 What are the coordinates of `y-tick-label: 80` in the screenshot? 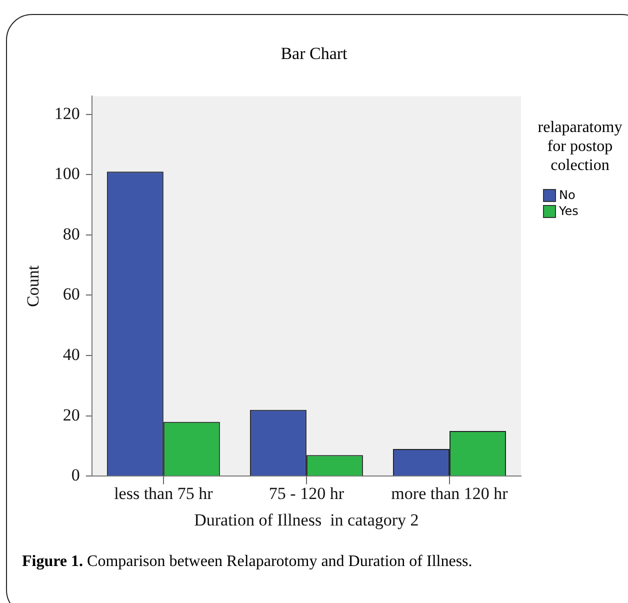 It's located at (71, 234).